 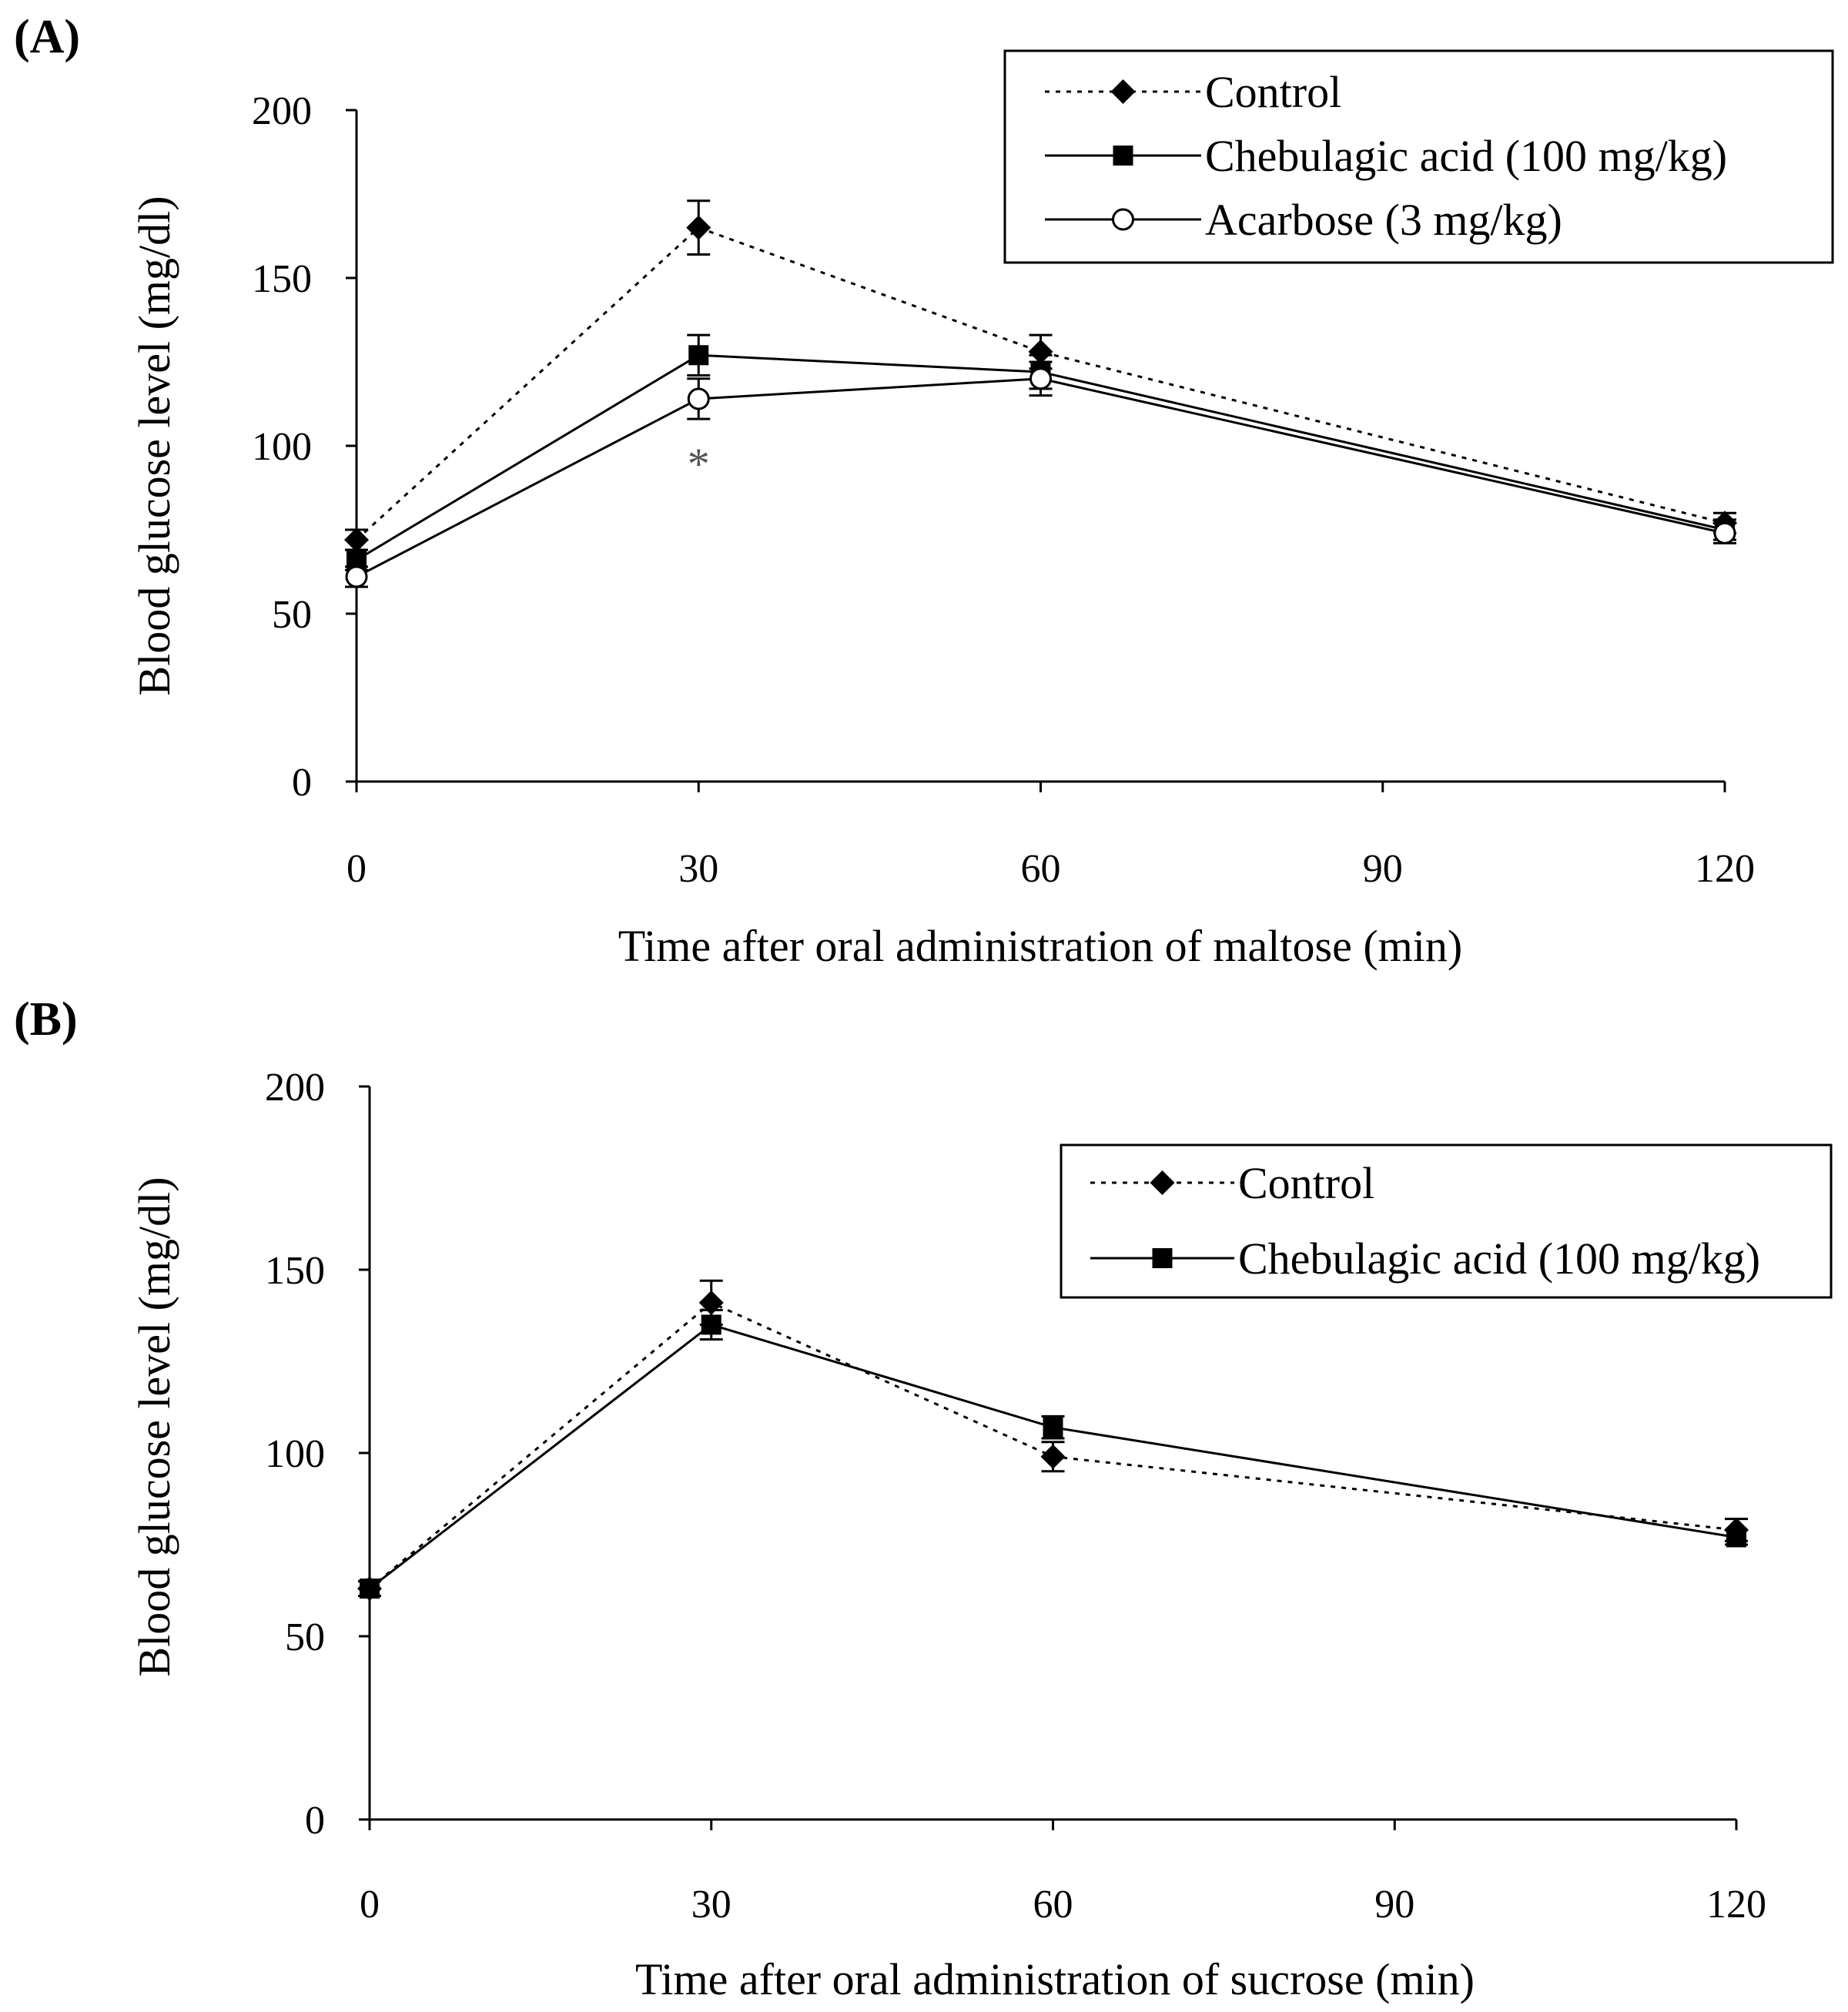 I want to click on legend-box, so click(x=1446, y=1221).